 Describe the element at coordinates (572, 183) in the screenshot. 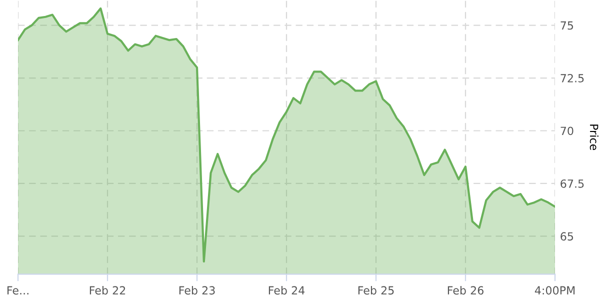

I see `y-tick-label: 67.5` at that location.